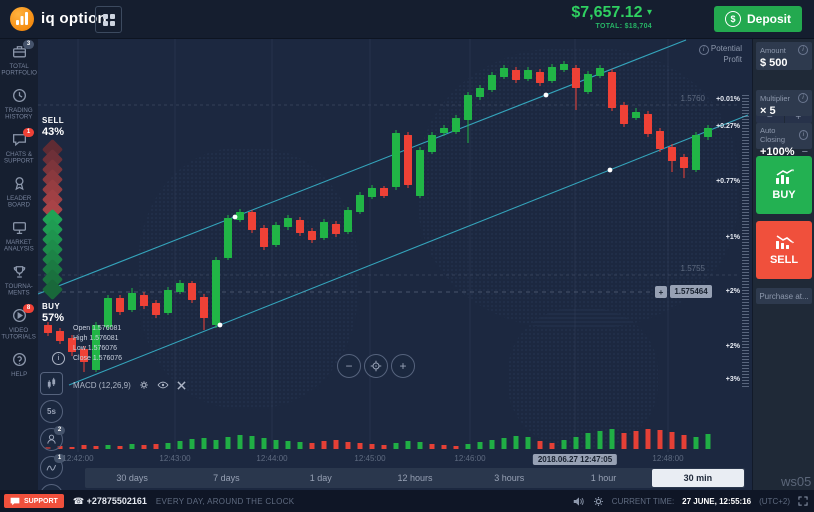  I want to click on sidebar-item-label: MARKET ANALYSIS, so click(19, 246).